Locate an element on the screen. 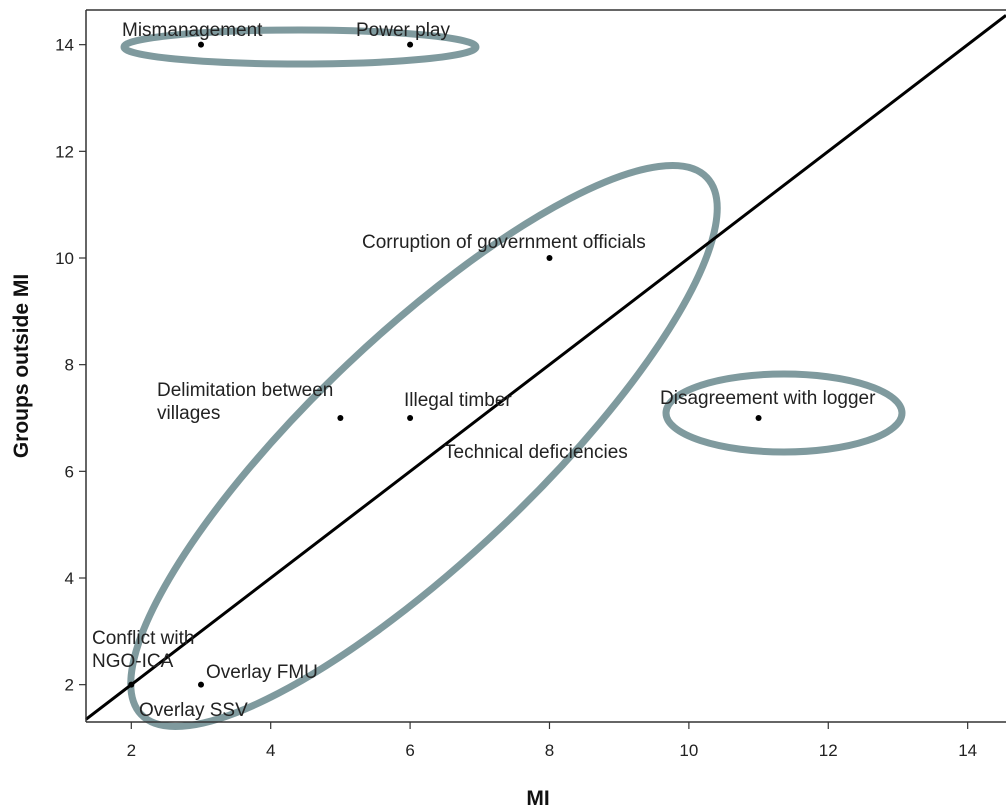 Image resolution: width=1006 pixels, height=810 pixels. point-label-line: Corruption of government officials is located at coordinates (504, 242).